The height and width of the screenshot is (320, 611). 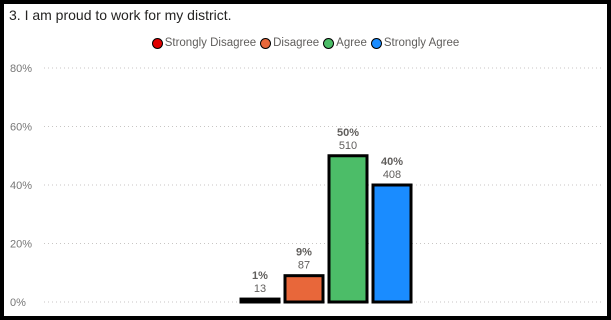 I want to click on y-tick-label: 40%, so click(x=21, y=186).